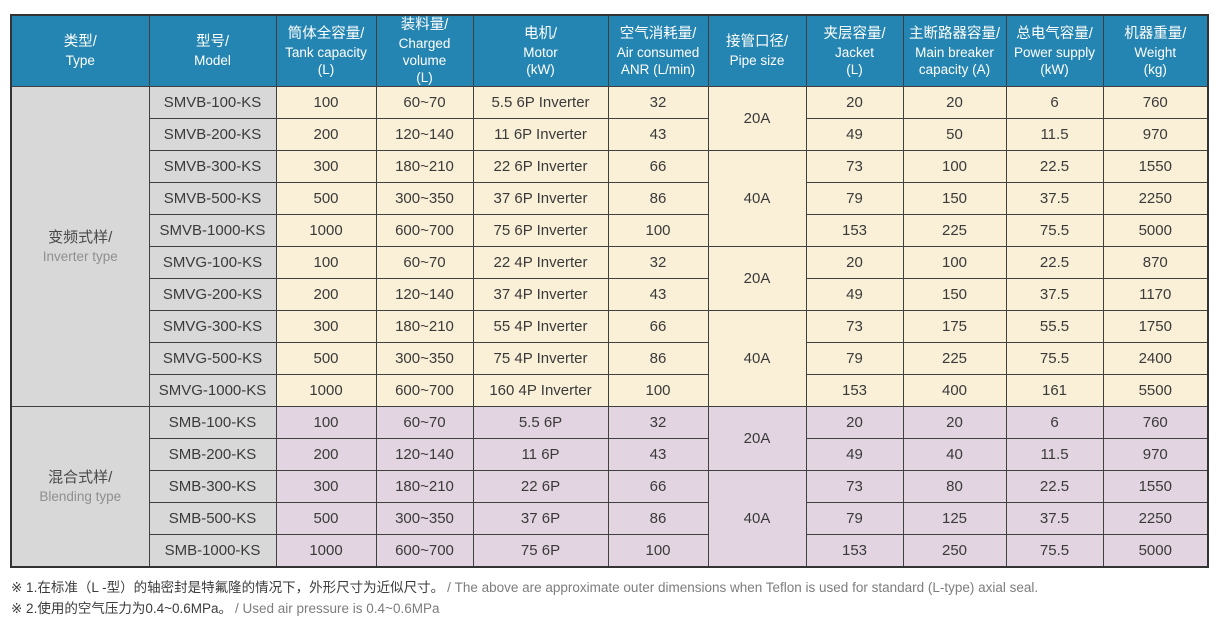 The width and height of the screenshot is (1220, 622). What do you see at coordinates (954, 33) in the screenshot?
I see `col-header-main-breaker-zh: 主断路器容量/` at bounding box center [954, 33].